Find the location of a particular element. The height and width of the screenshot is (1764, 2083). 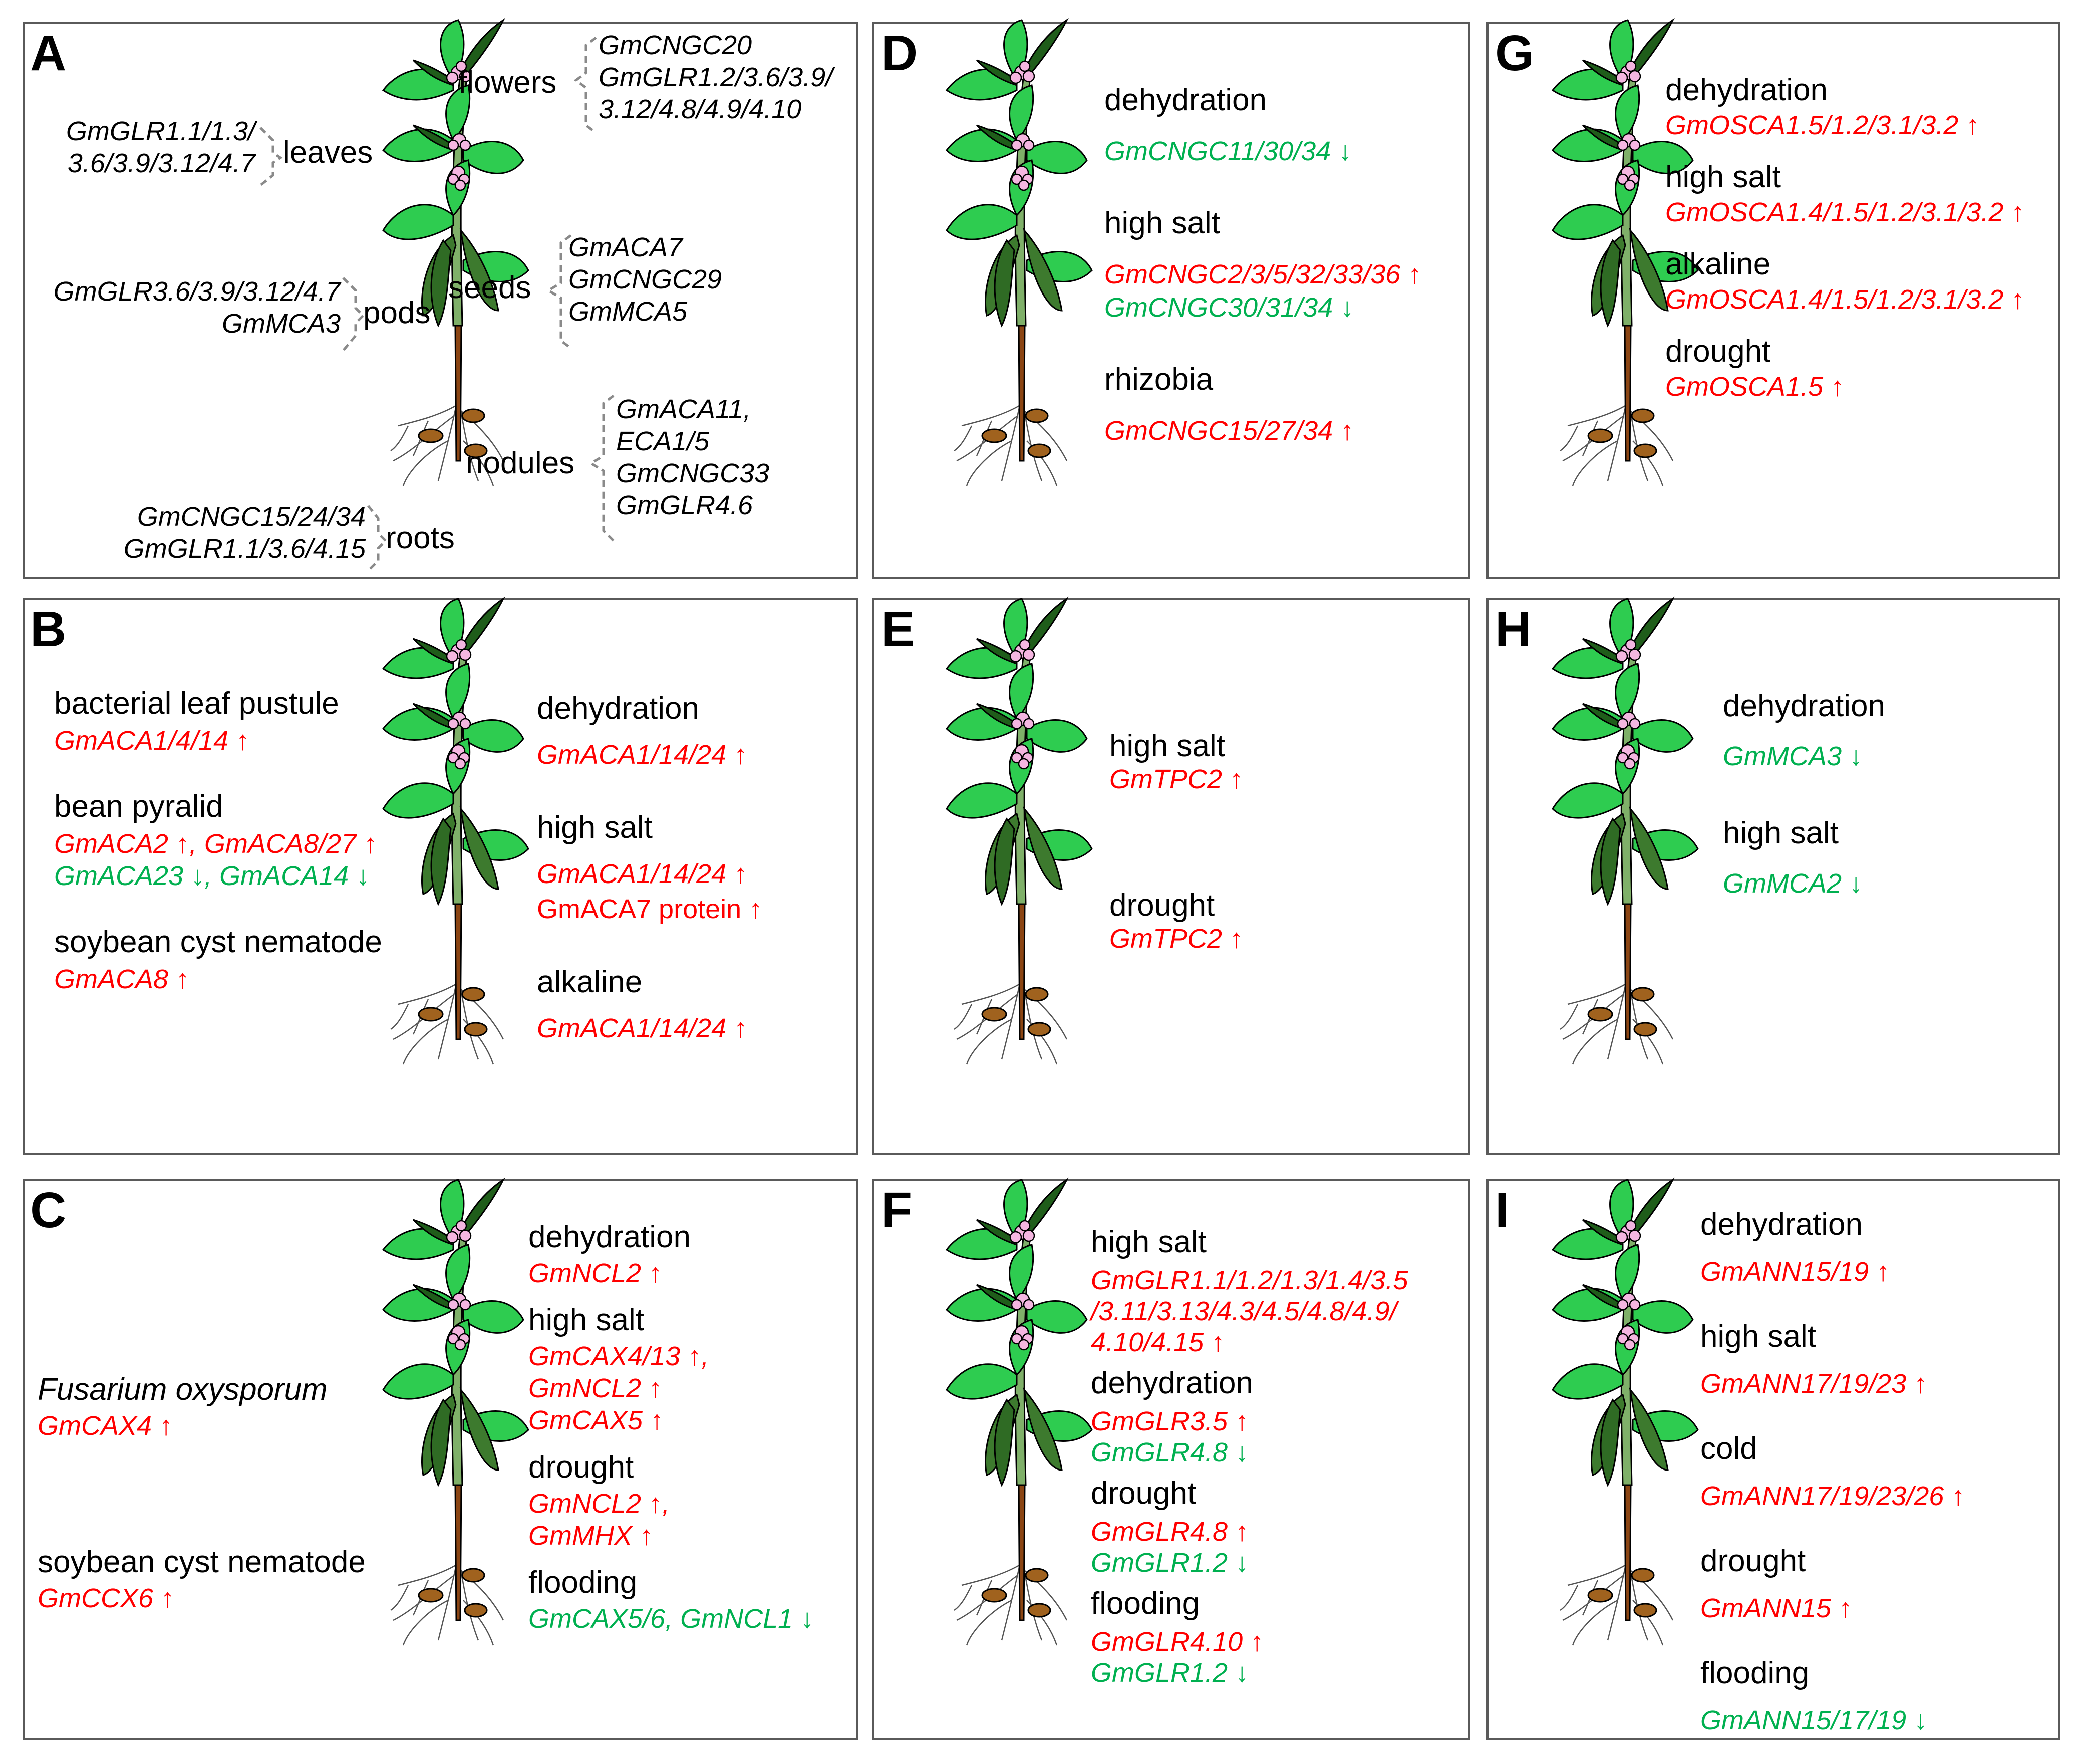

gene-regulation-label: GmCCX6 ↑ is located at coordinates (106, 1598).